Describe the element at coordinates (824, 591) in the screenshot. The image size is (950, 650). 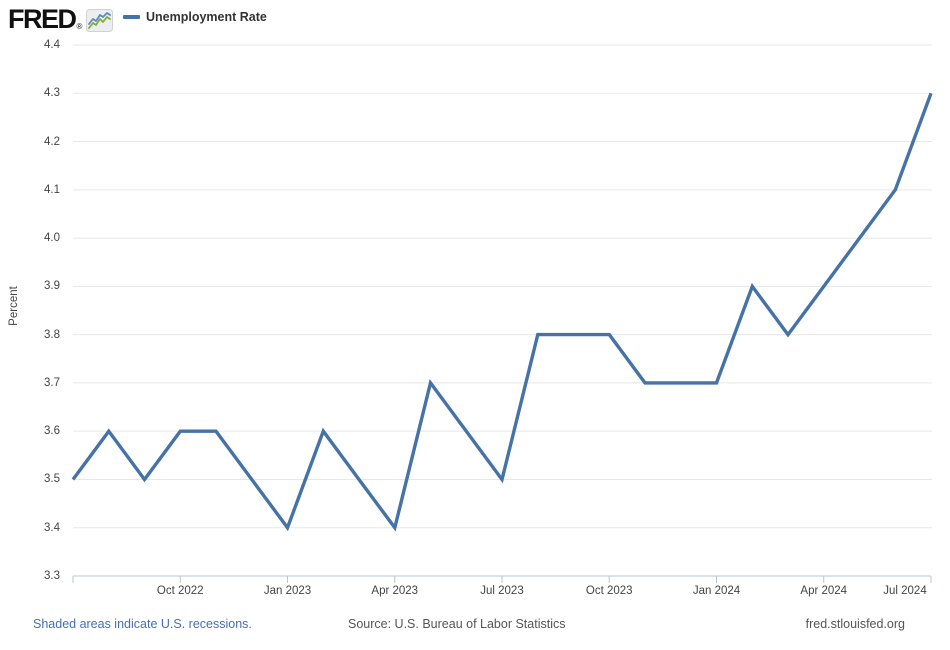
I see `x-tick-label: Apr 2024` at that location.